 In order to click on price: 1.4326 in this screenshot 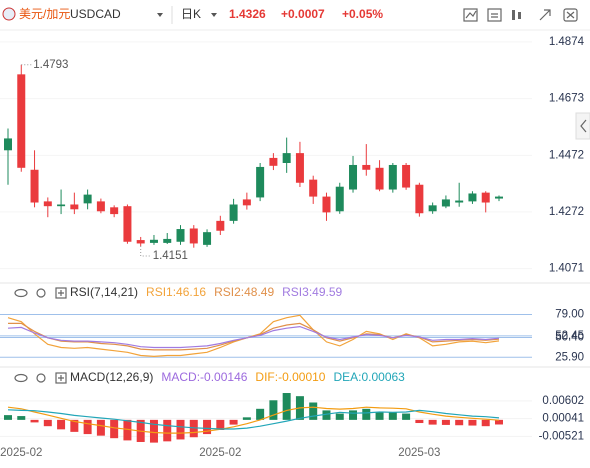, I will do `click(247, 14)`.